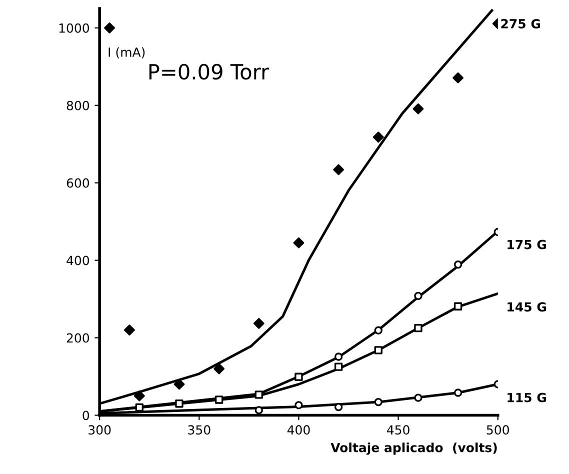  I want to click on x-tick-label: 300, so click(99, 430).